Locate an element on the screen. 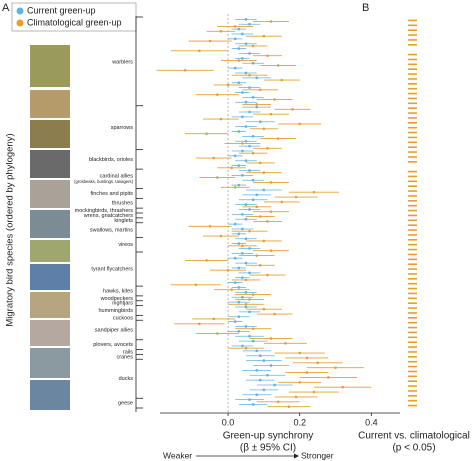 Image resolution: width=474 pixels, height=461 pixels. group-label: kinglets is located at coordinates (123, 221).